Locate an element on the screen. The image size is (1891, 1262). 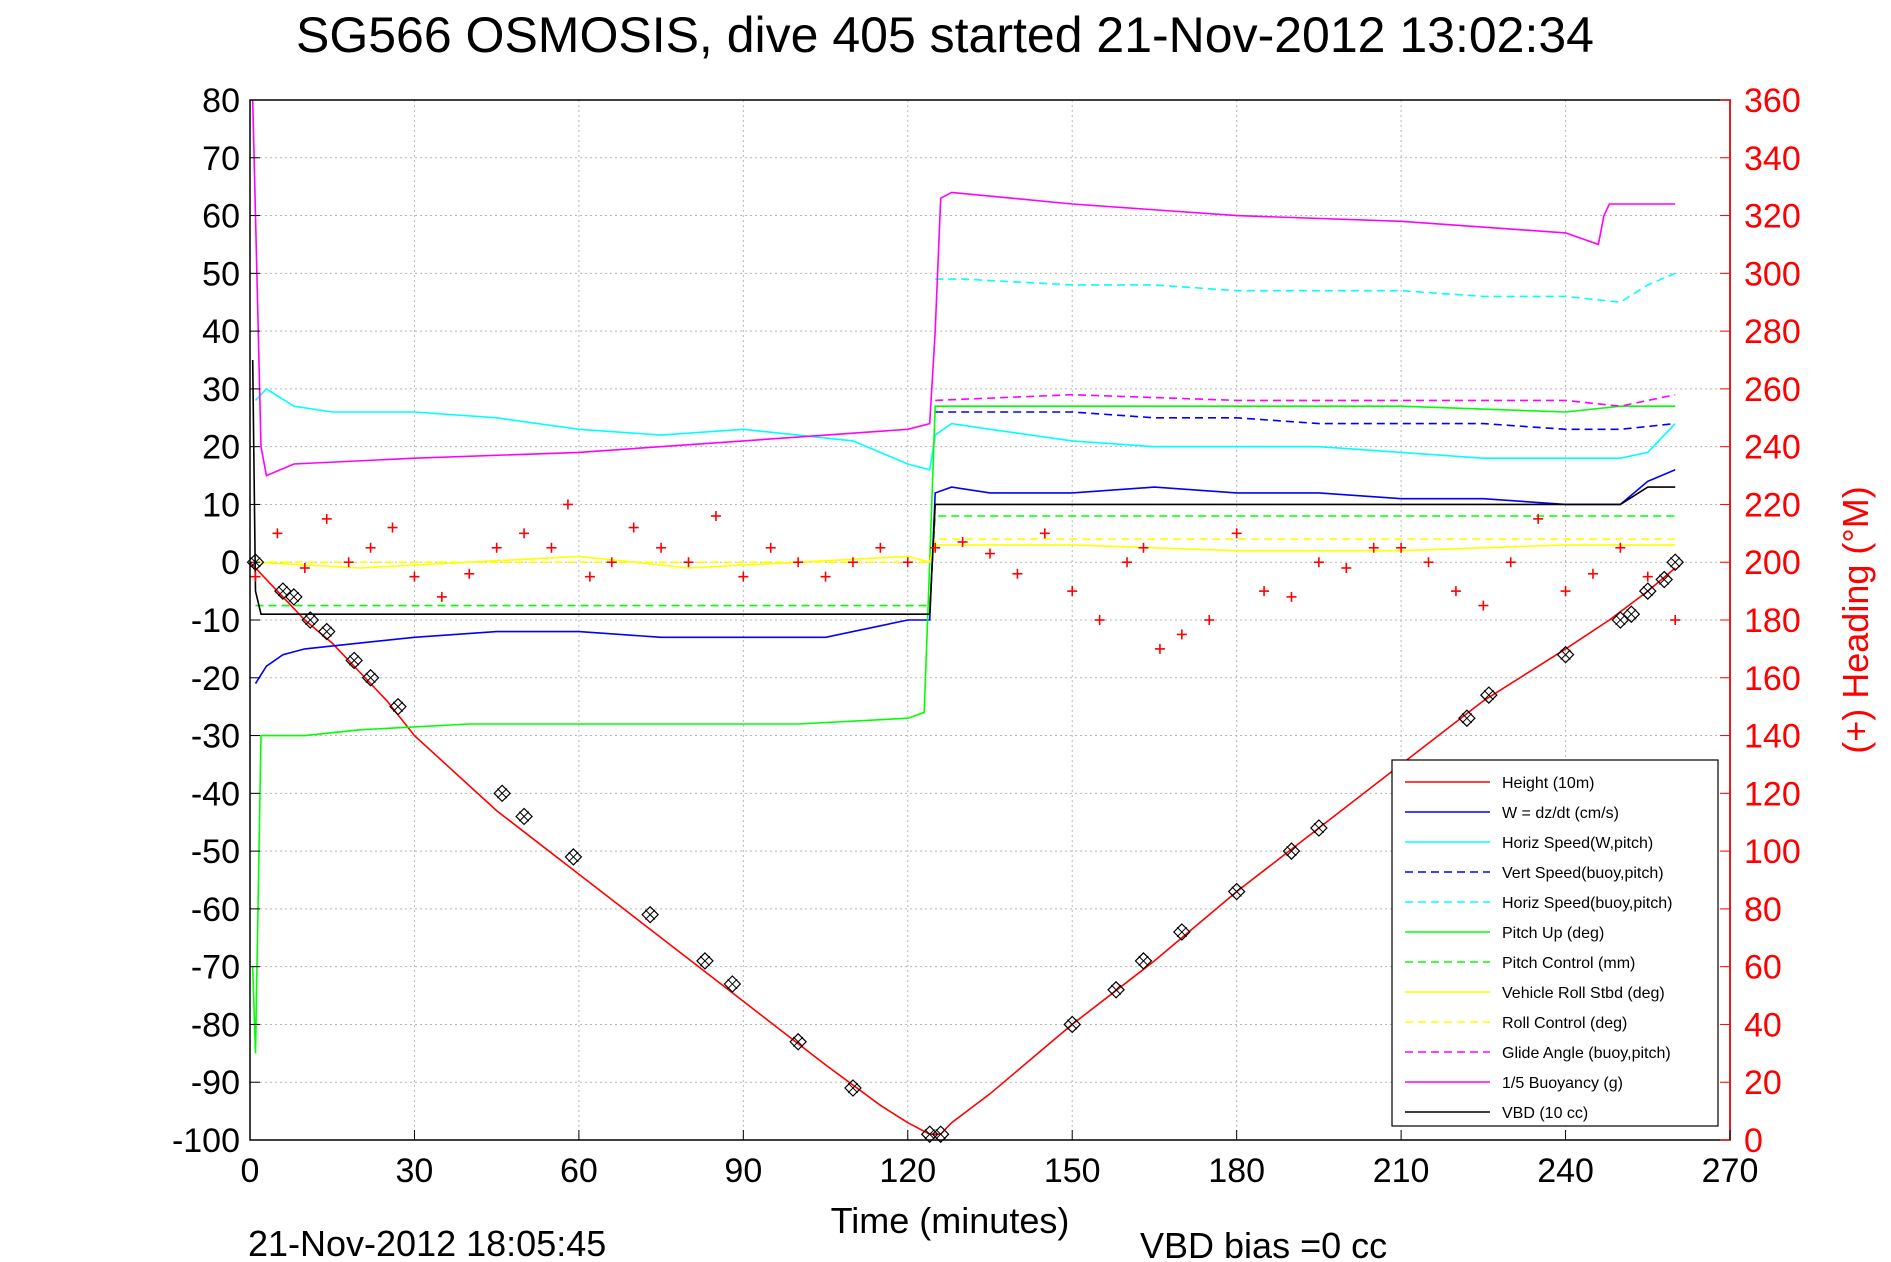
x-axis-label: Time (minutes) is located at coordinates (950, 1220).